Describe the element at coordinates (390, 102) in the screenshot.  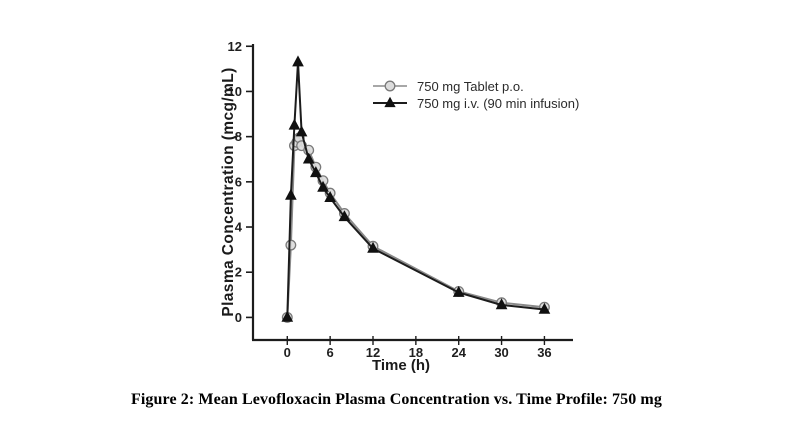
I see `iv-triangle-marker-icon` at that location.